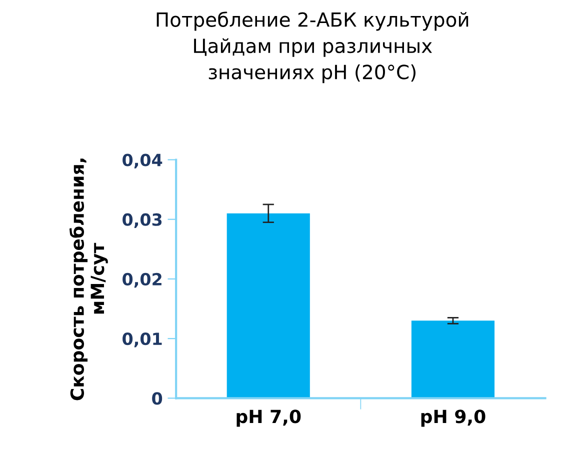  What do you see at coordinates (157, 398) in the screenshot?
I see `y-tick-label: 0` at bounding box center [157, 398].